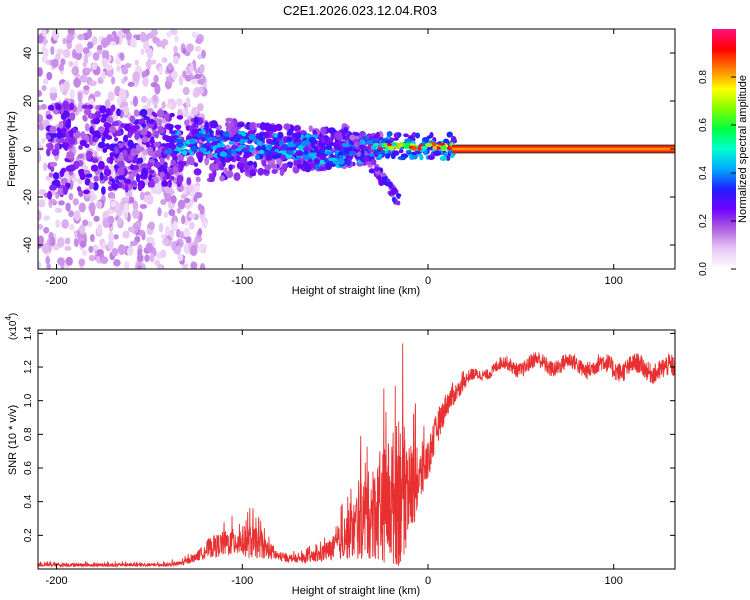  Describe the element at coordinates (703, 221) in the screenshot. I see `colorbar-tick-label: 0.2` at that location.